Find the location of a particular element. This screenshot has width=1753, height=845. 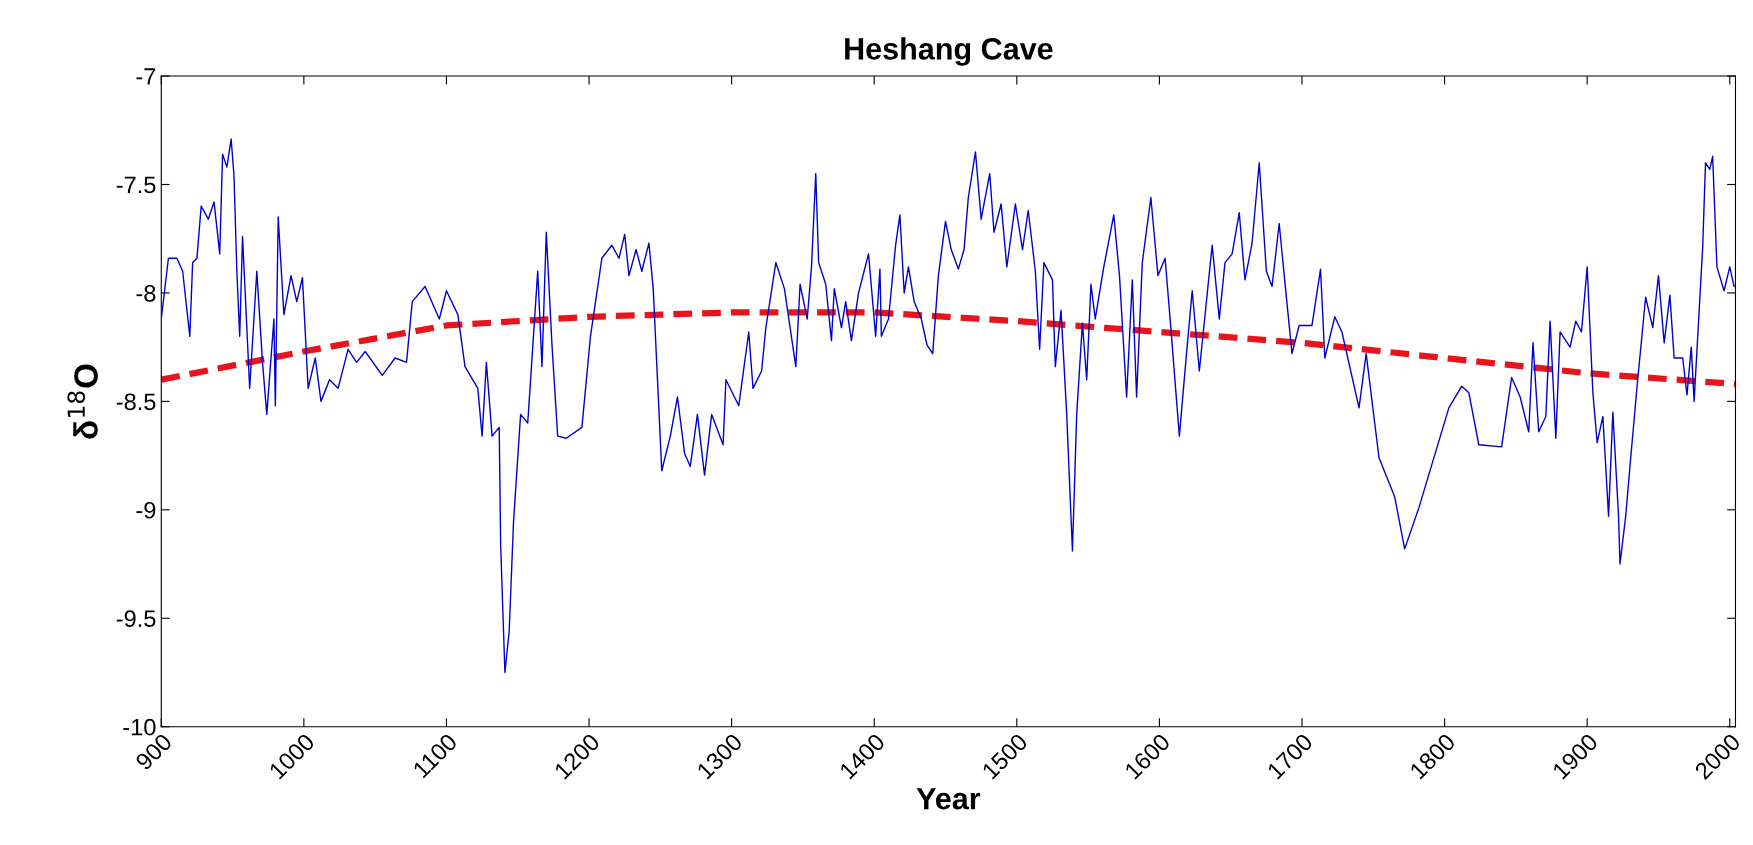

x-axis-title: Year is located at coordinates (948, 799).